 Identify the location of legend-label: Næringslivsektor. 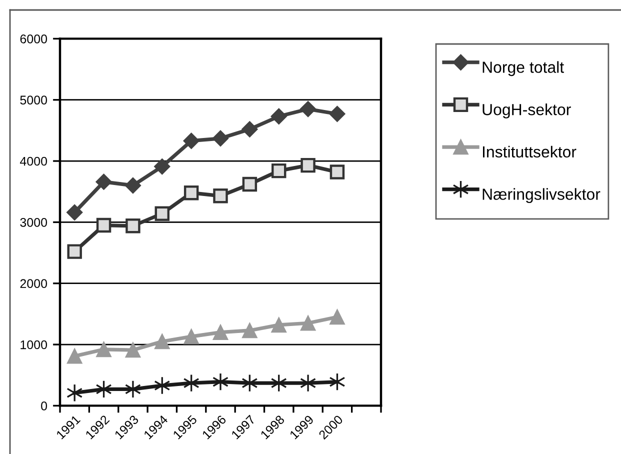
(541, 196).